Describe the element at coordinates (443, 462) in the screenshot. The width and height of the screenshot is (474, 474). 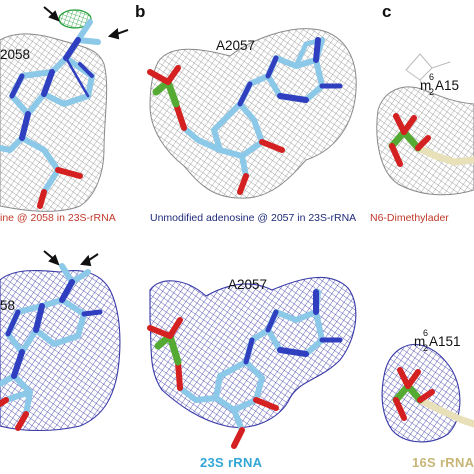
I see `label-16s-rrna: 16S rRNA` at that location.